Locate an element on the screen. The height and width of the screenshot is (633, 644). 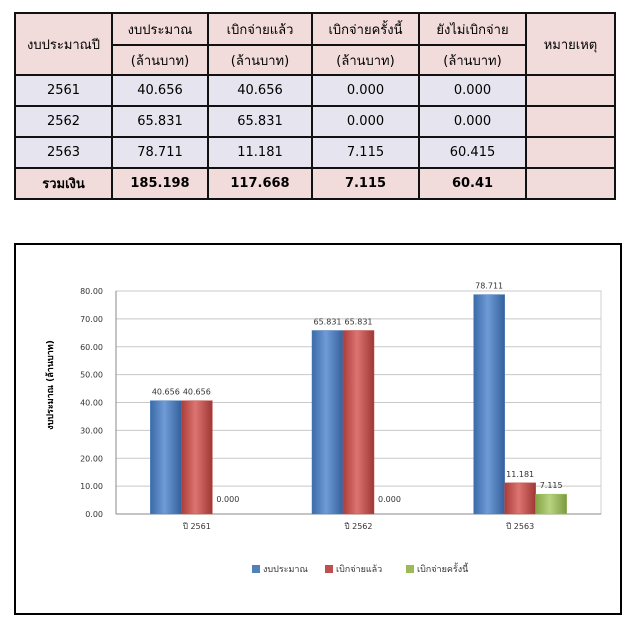
header-note: หมายเหตุ is located at coordinates (570, 44).